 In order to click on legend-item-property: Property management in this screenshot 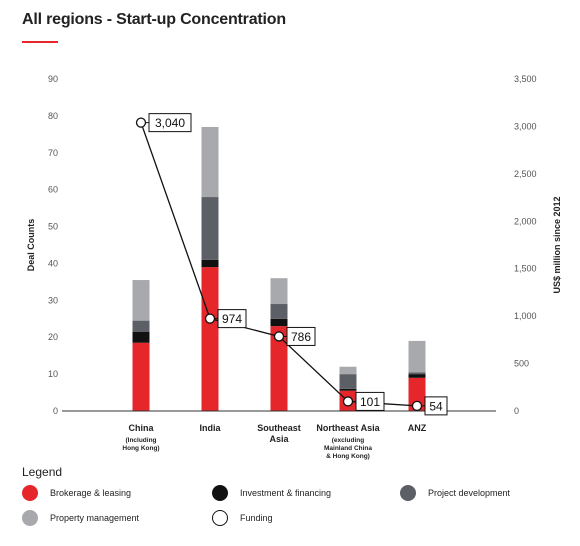, I will do `click(80, 518)`.